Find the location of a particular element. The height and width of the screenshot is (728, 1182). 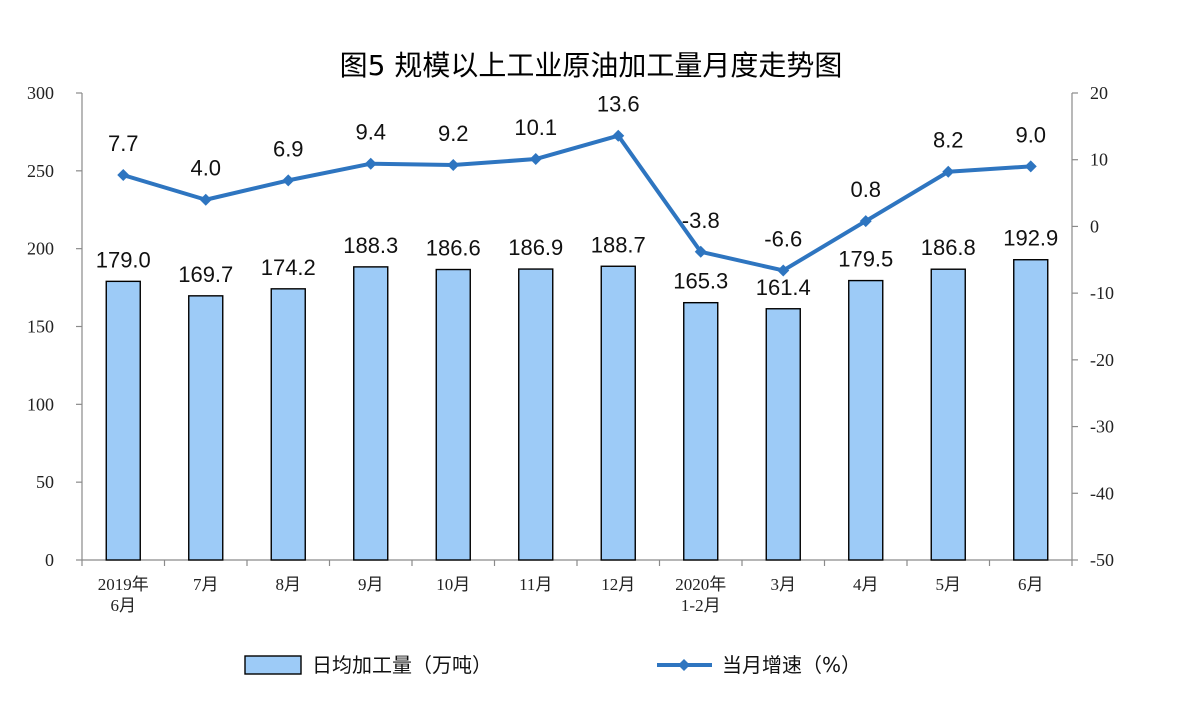

bar-value-label: 179.5 is located at coordinates (865, 259).